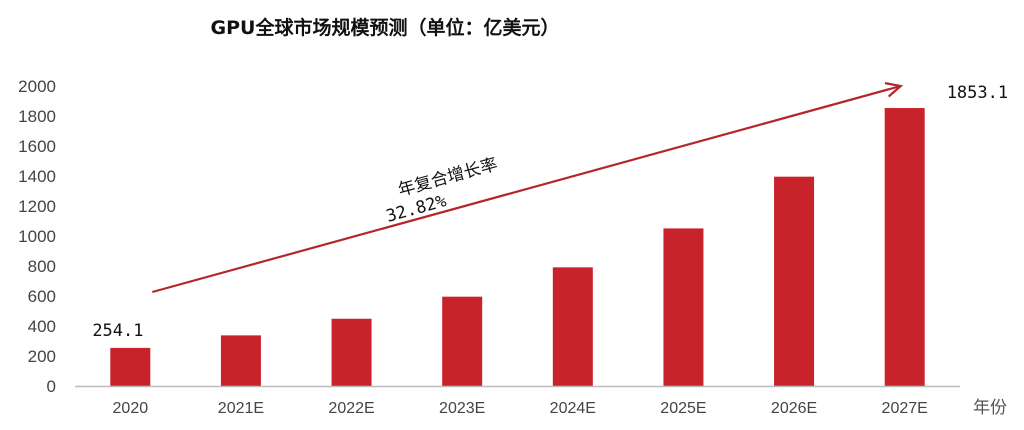 Image resolution: width=1024 pixels, height=430 pixels. I want to click on y-tick-label: 1000, so click(37, 236).